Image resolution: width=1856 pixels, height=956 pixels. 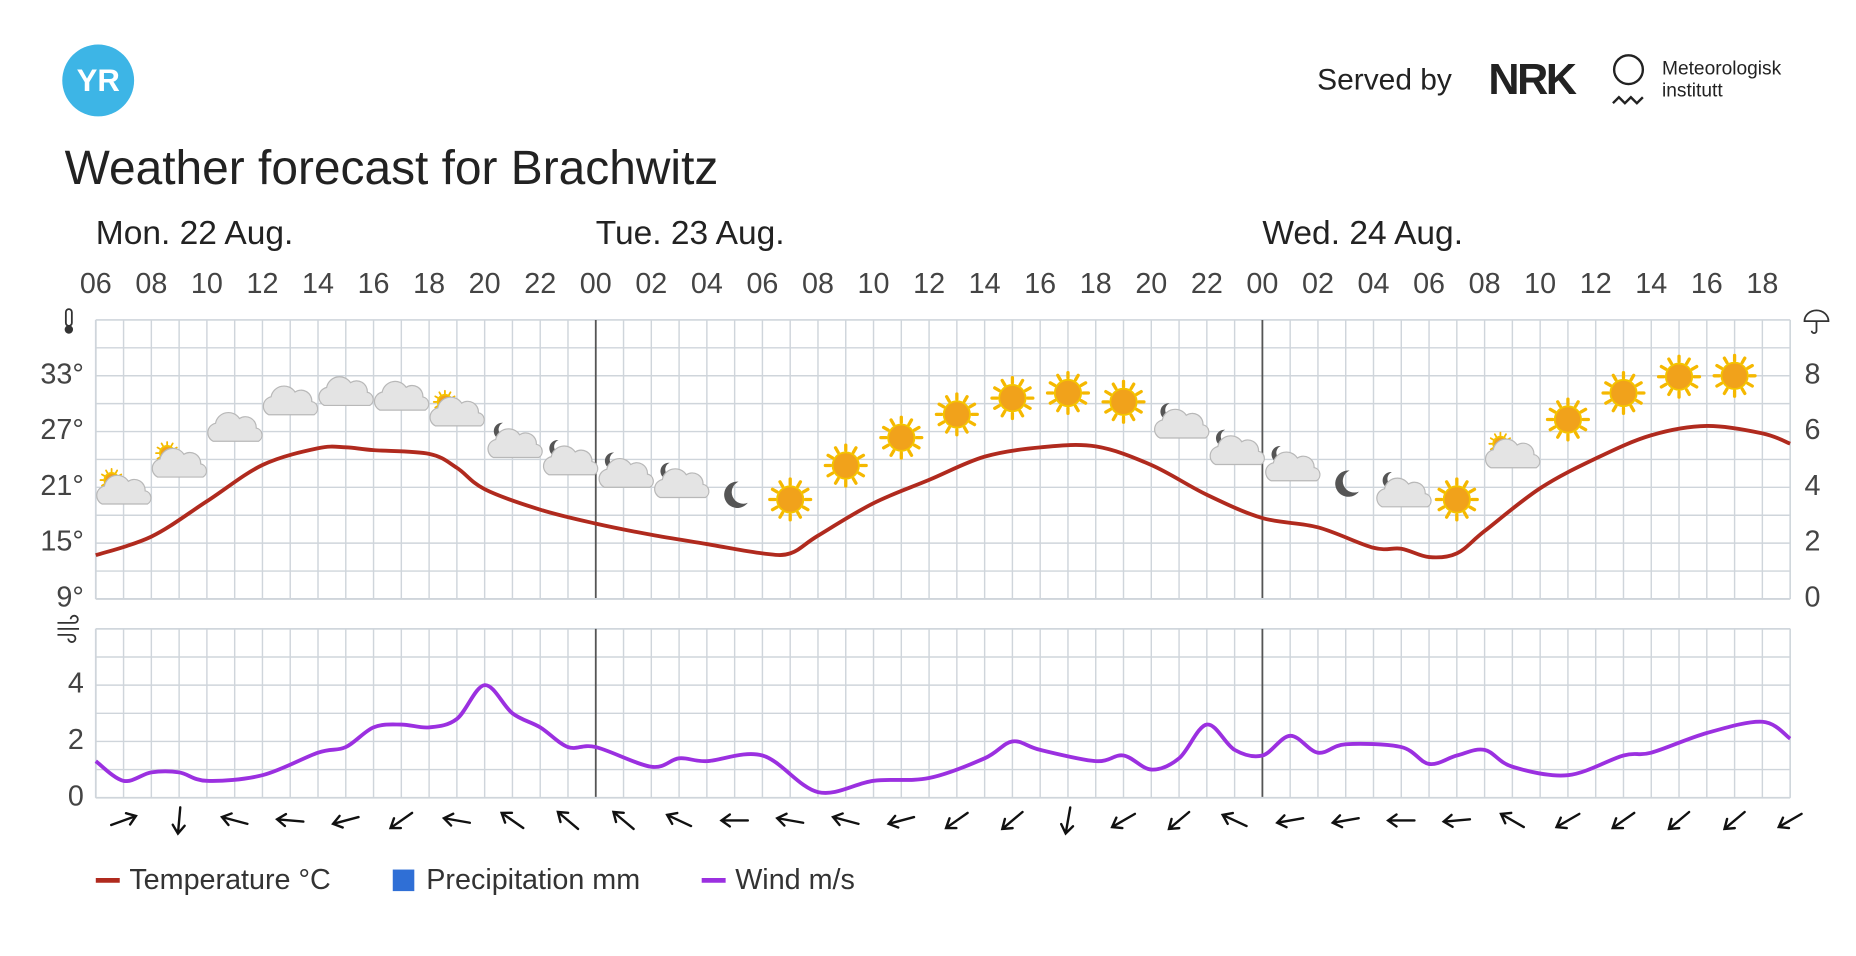 What do you see at coordinates (76, 796) in the screenshot?
I see `y-tick-label: 0` at bounding box center [76, 796].